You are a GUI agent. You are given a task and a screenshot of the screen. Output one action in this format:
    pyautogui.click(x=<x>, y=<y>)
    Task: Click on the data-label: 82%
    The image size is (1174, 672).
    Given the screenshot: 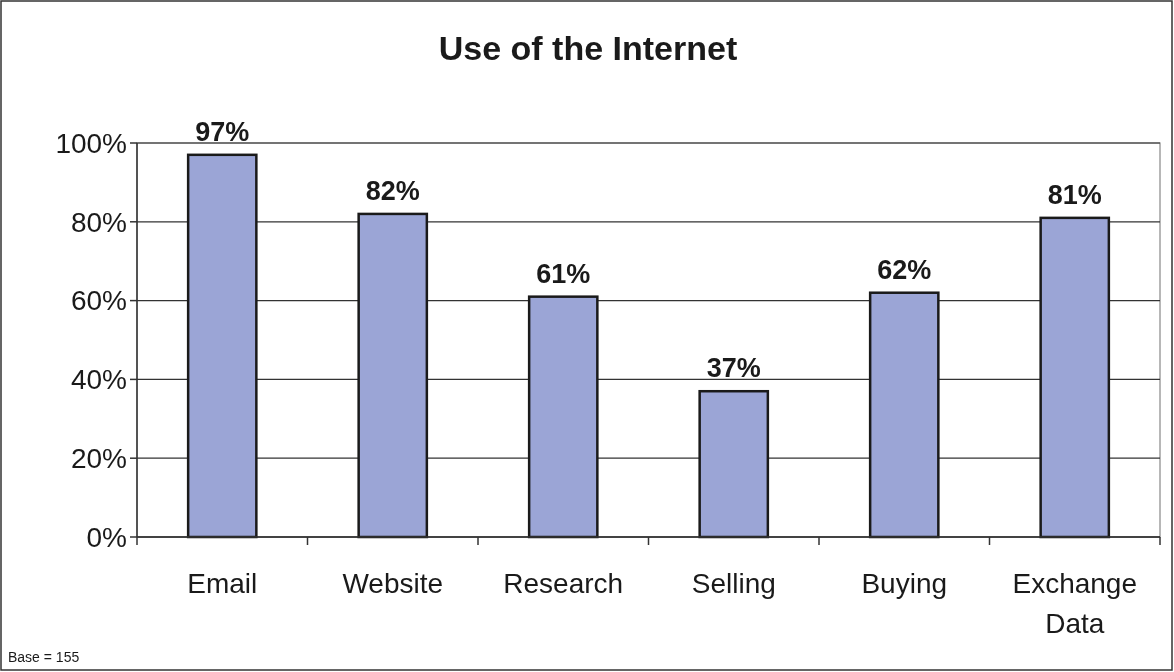 What is the action you would take?
    pyautogui.click(x=392, y=190)
    